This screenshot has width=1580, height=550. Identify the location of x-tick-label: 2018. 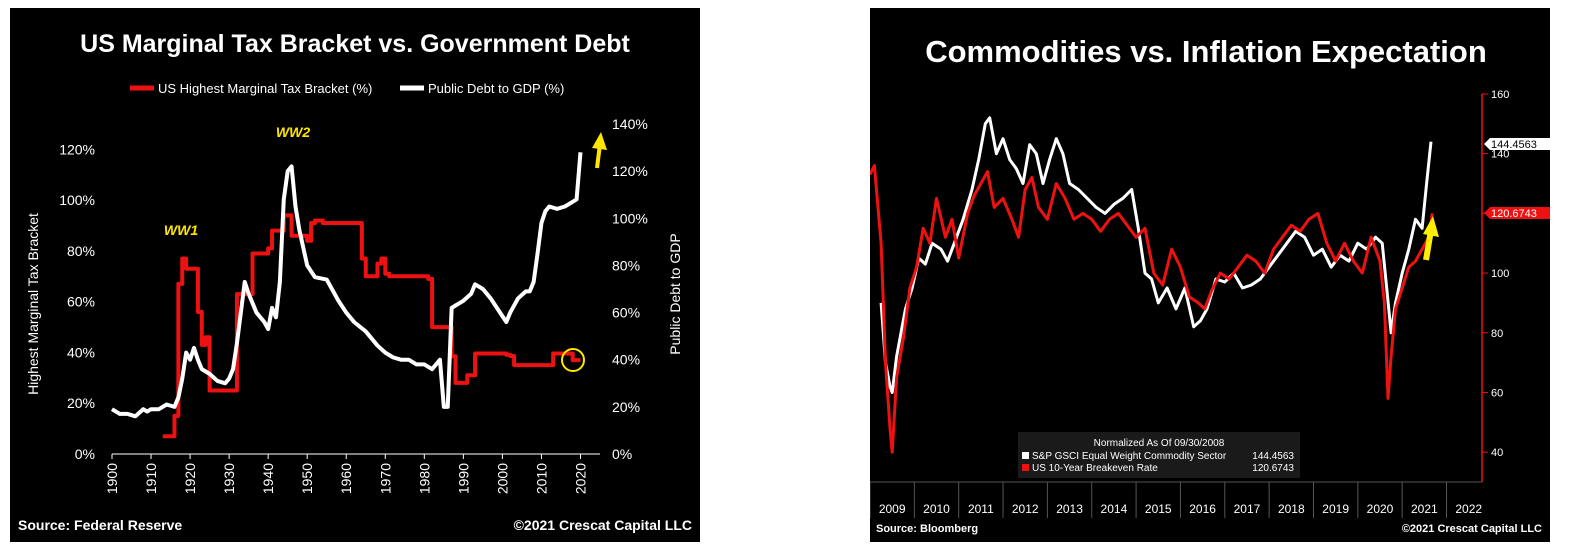
(1291, 509).